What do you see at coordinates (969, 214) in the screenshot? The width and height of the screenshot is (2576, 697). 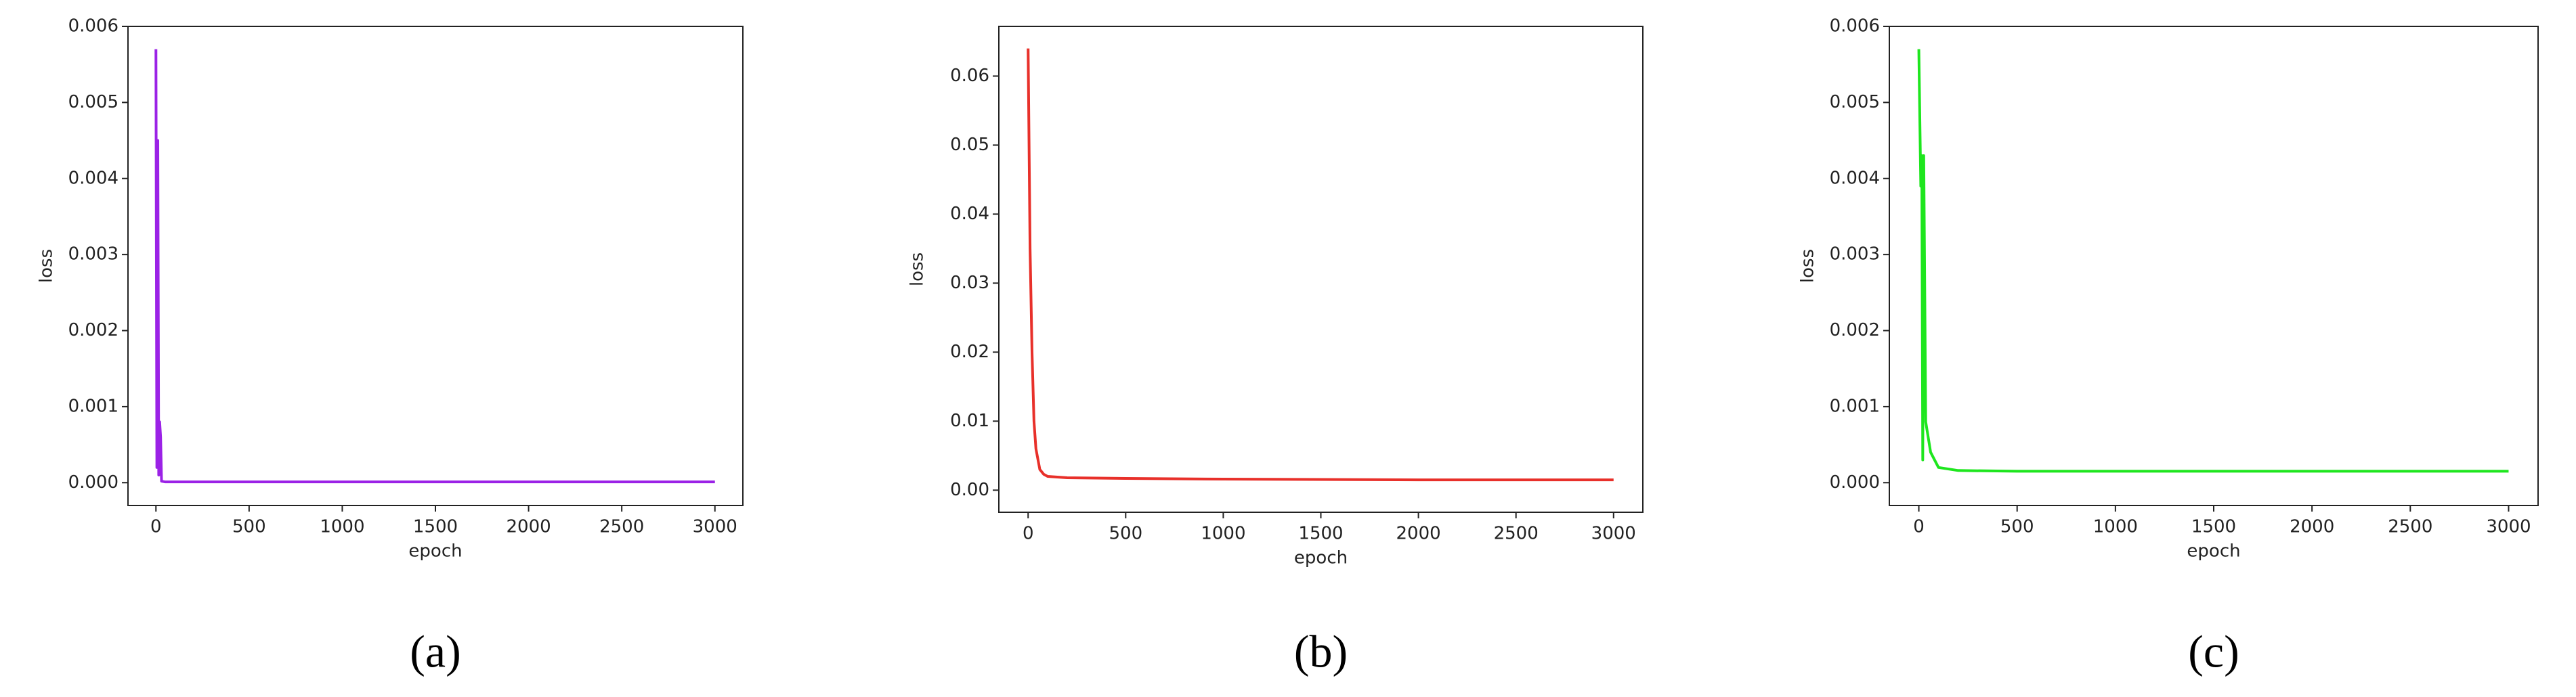 I see `y-tick-label: 0.04` at bounding box center [969, 214].